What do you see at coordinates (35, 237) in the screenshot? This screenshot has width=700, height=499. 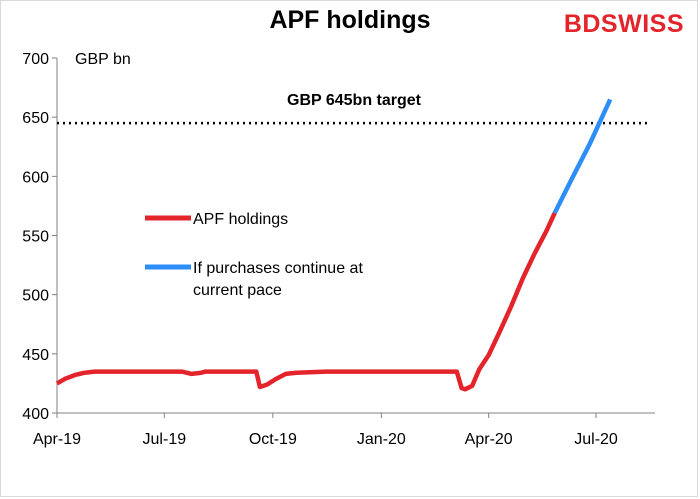 I see `y-tick-label: 550` at bounding box center [35, 237].